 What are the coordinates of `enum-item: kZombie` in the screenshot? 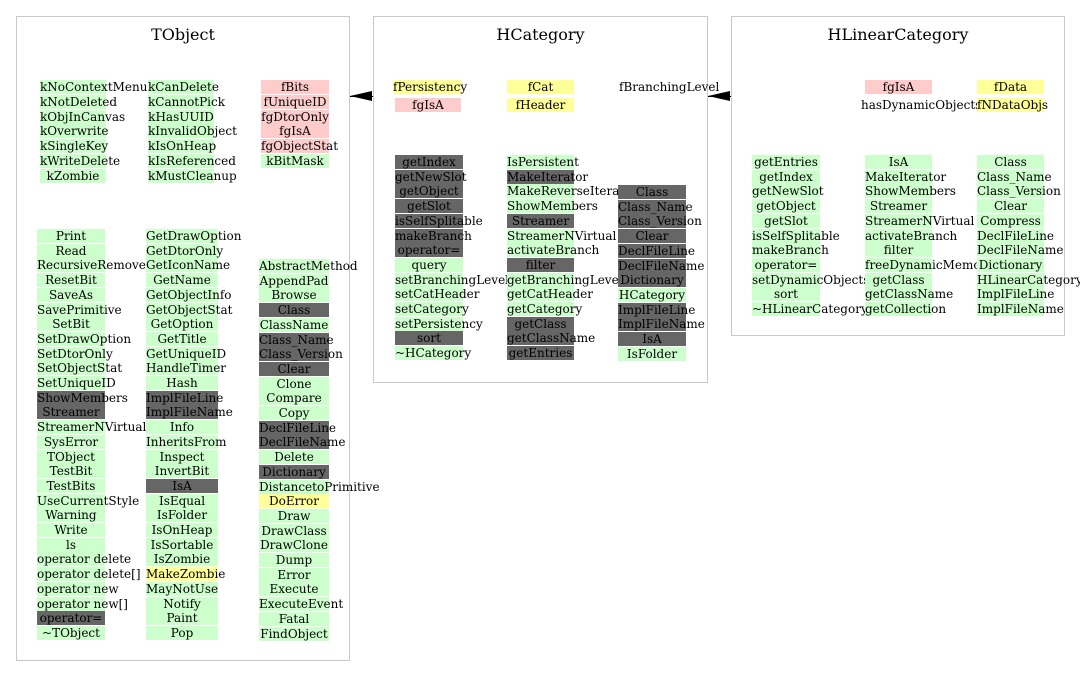 It's located at (73, 175).